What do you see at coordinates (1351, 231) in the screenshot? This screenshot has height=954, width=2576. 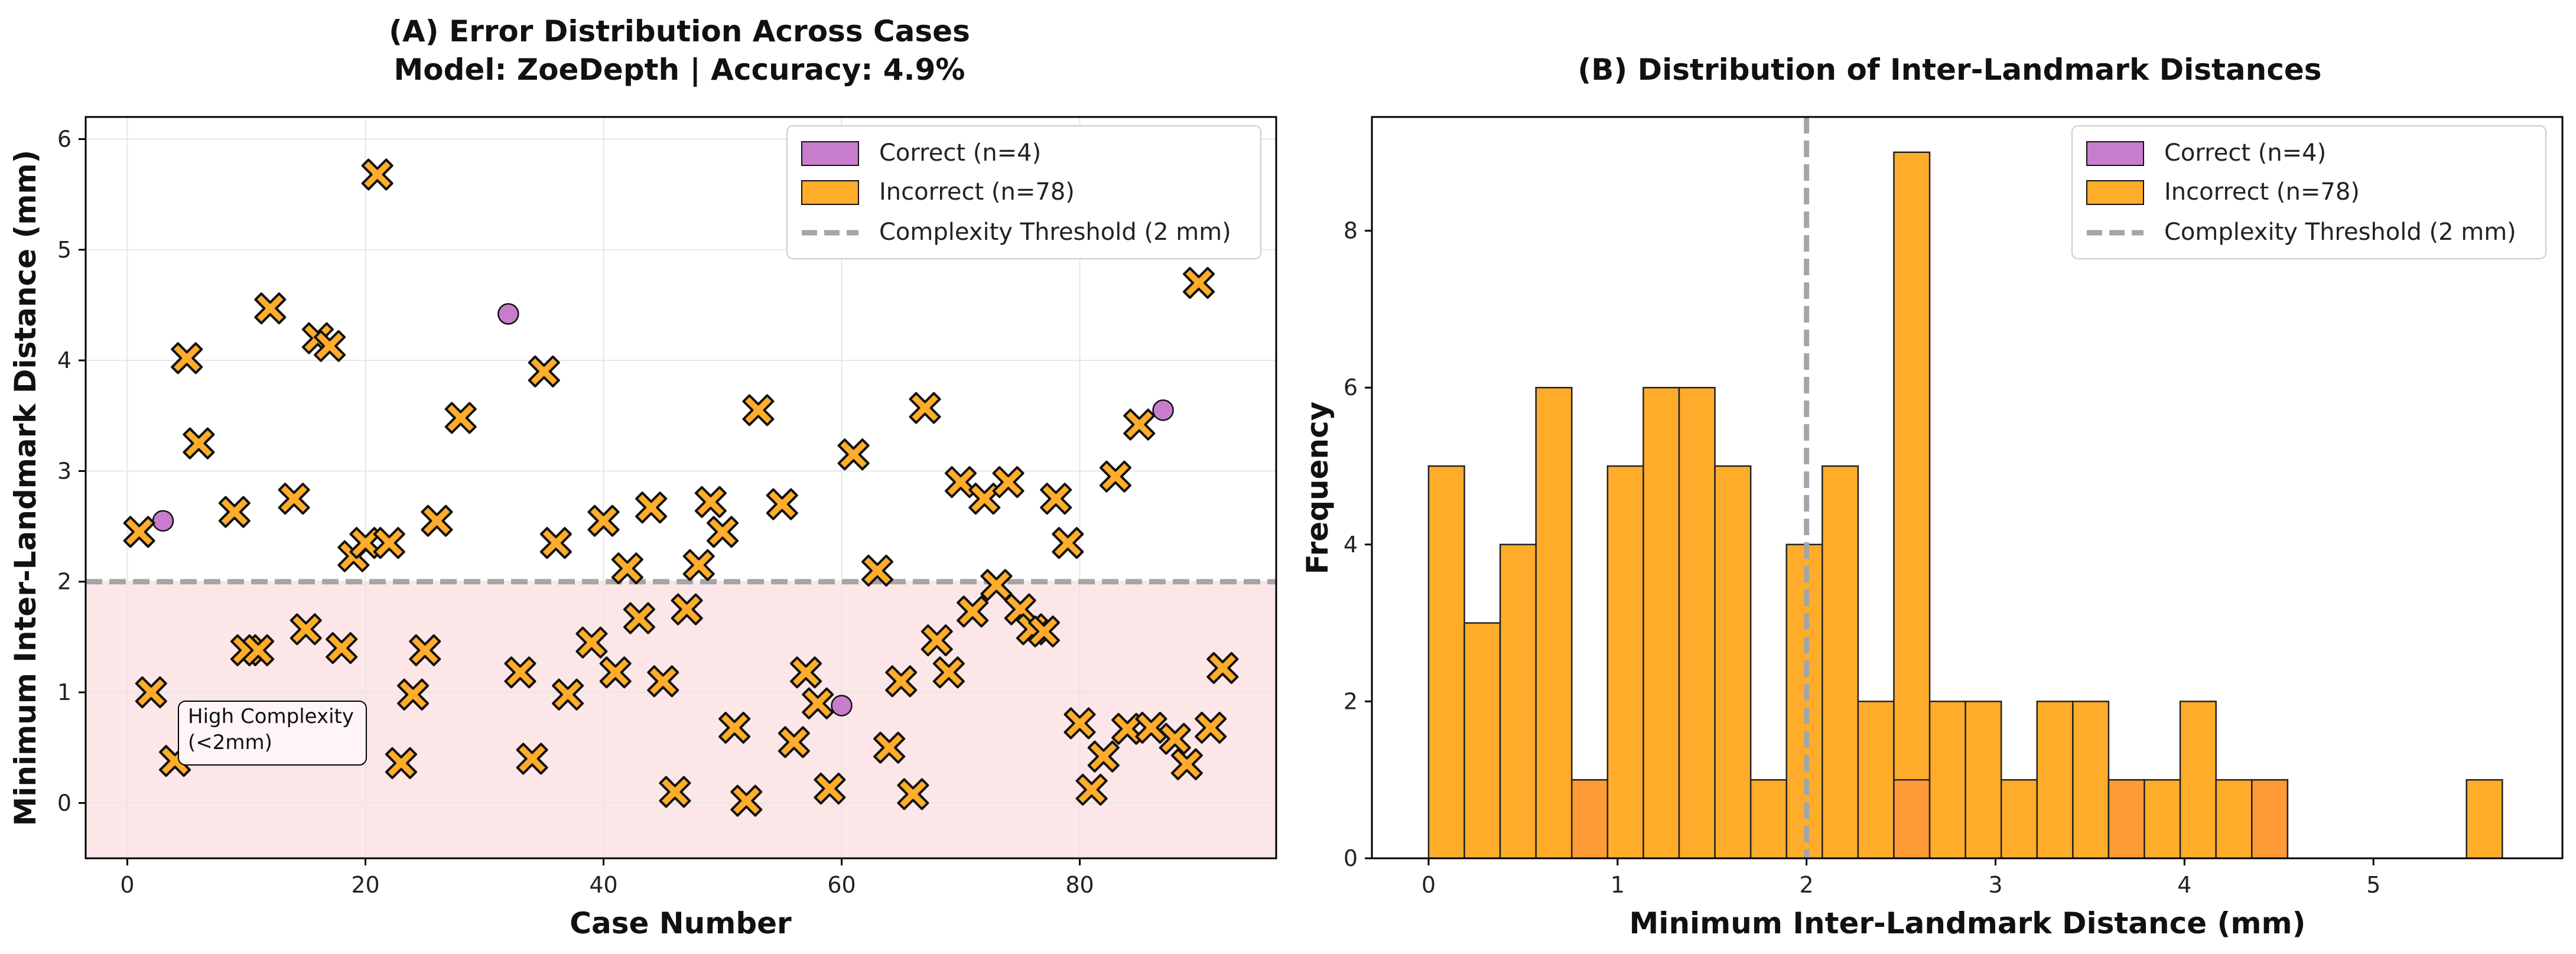 I see `y-tick-label: 8` at bounding box center [1351, 231].